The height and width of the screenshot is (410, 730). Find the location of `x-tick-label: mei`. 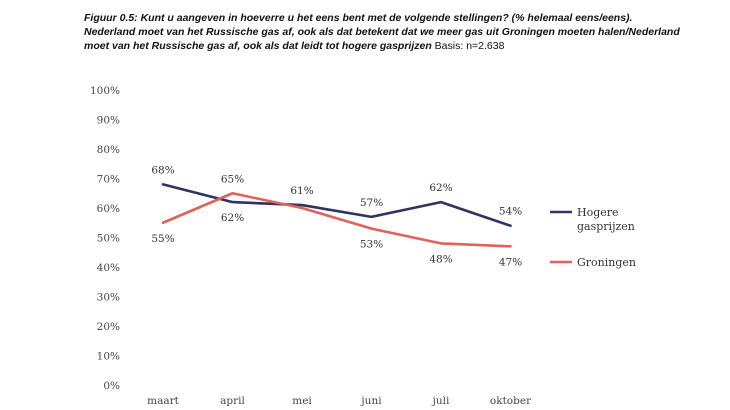

x-tick-label: mei is located at coordinates (302, 401).